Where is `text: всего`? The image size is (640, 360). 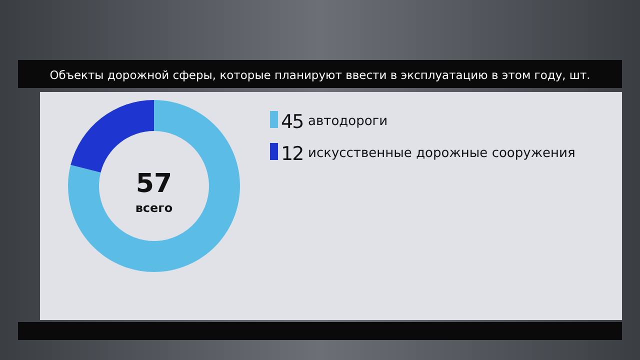 text: всего is located at coordinates (154, 208).